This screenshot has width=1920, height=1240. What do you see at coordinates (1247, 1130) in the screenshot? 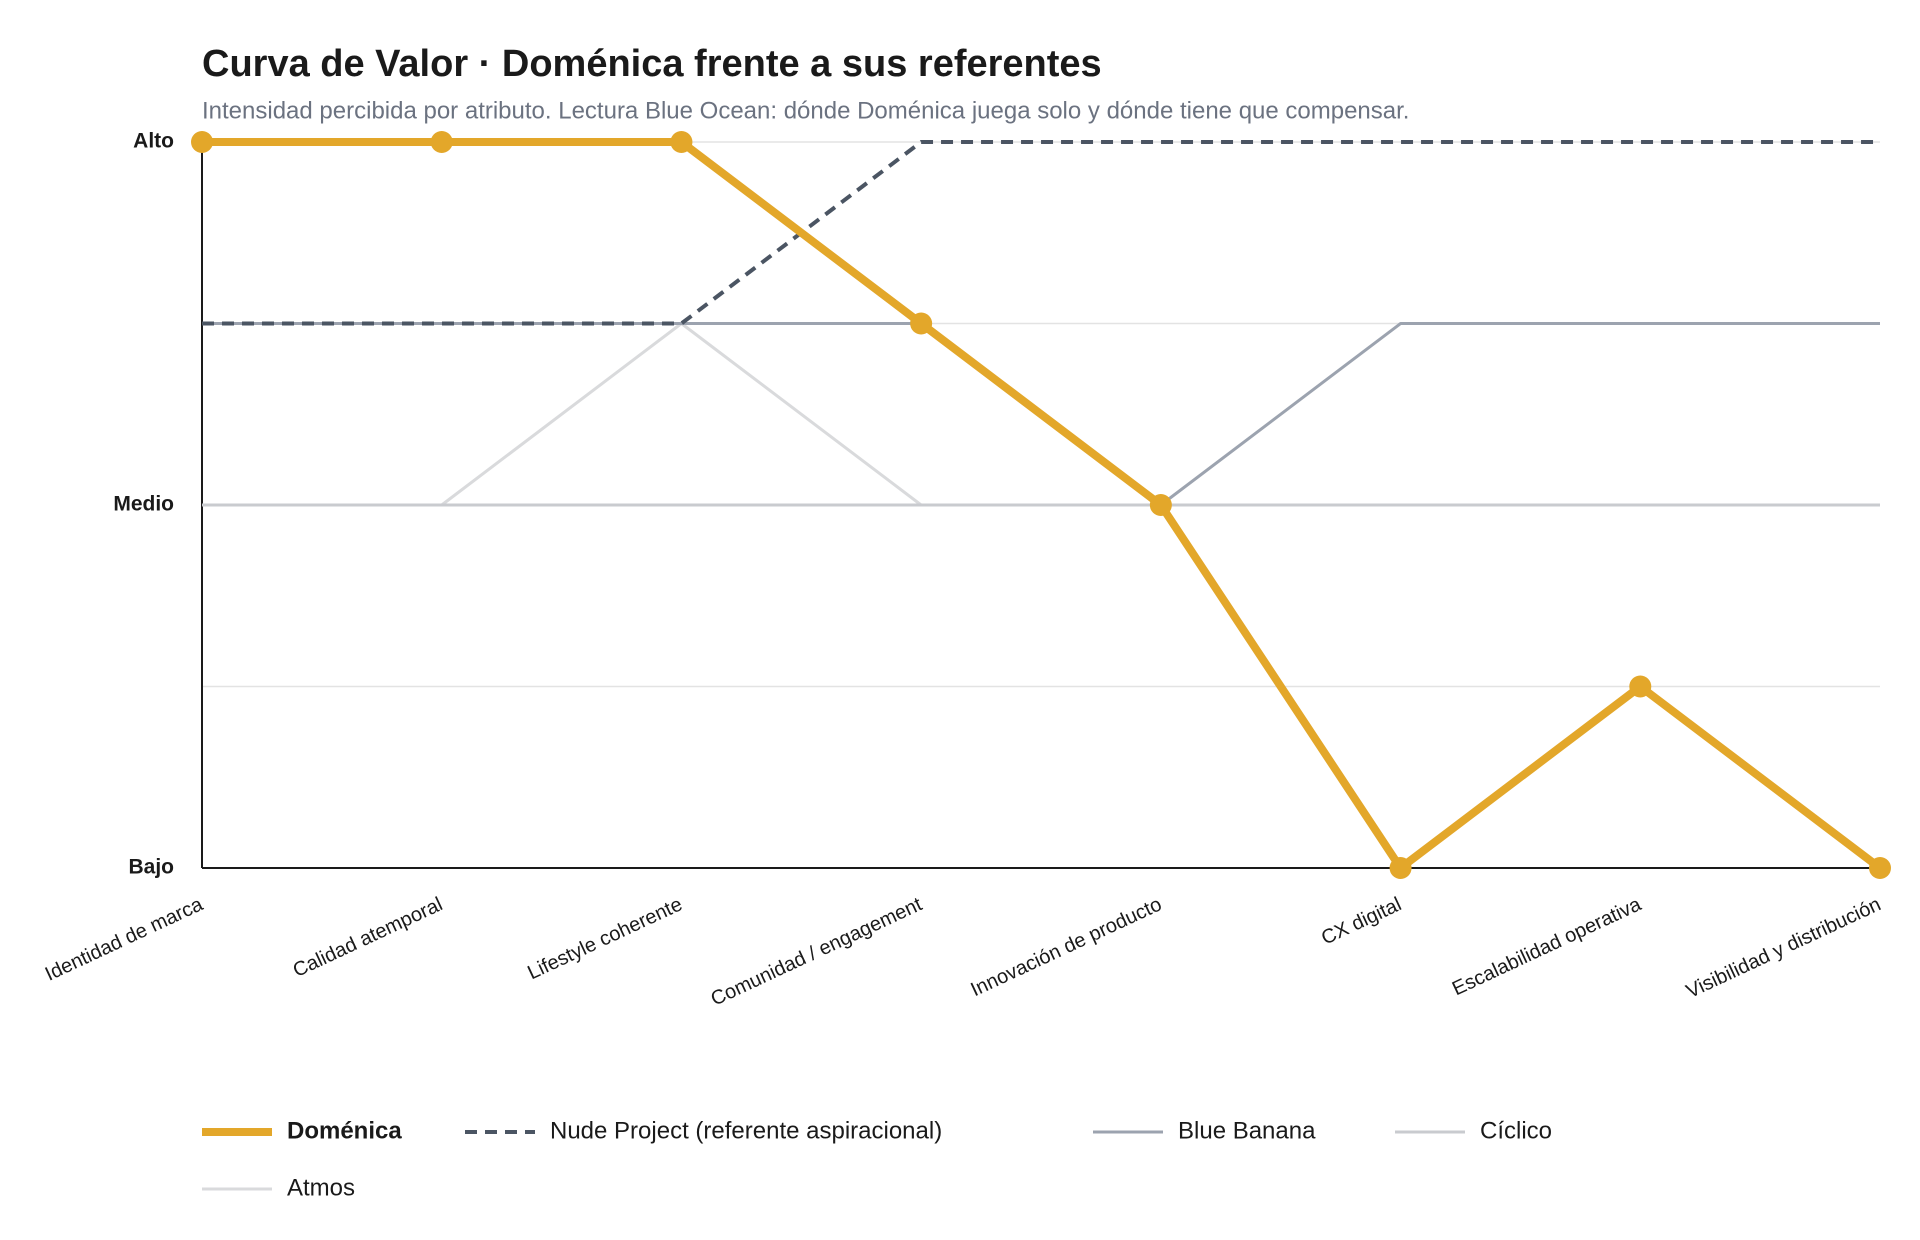
I see `legend-label: Blue Banana` at bounding box center [1247, 1130].